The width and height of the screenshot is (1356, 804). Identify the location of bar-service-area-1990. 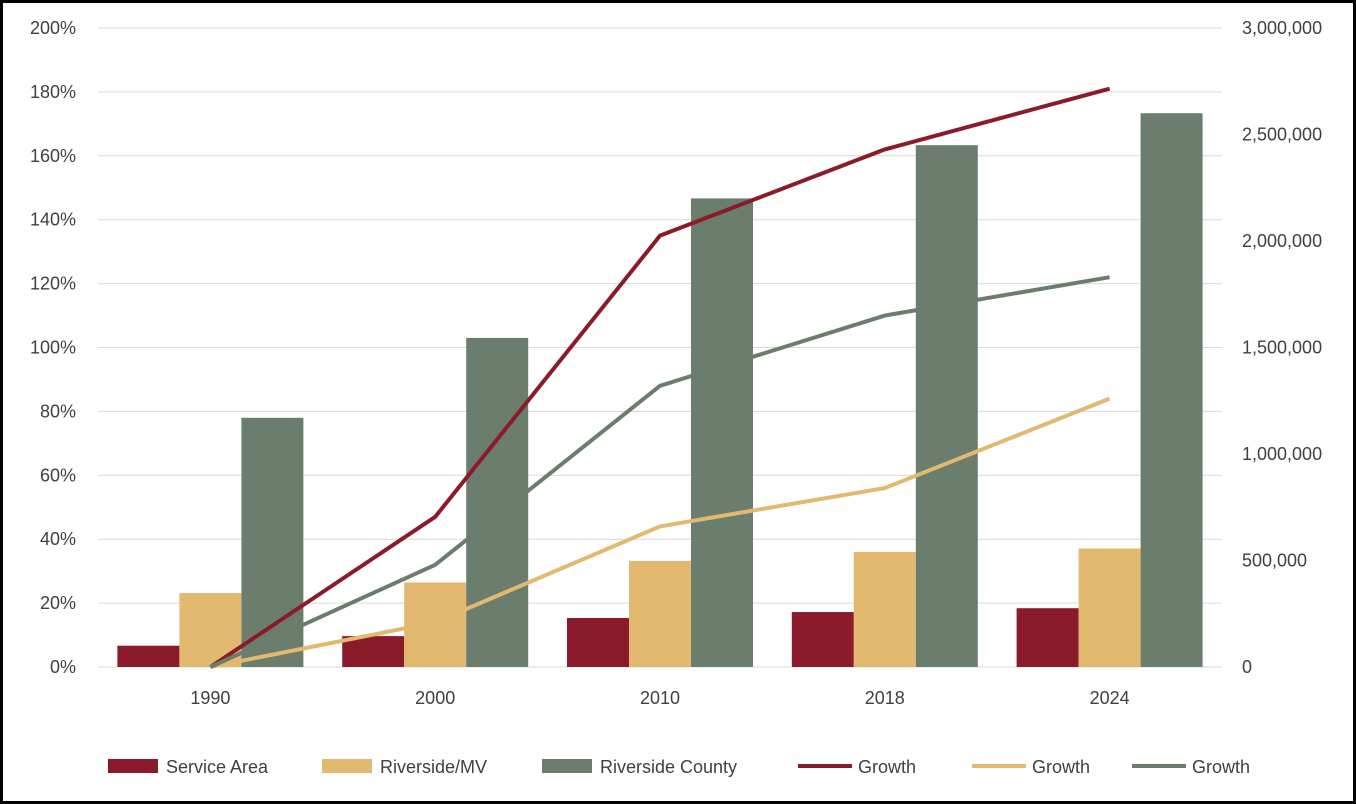
(148, 656).